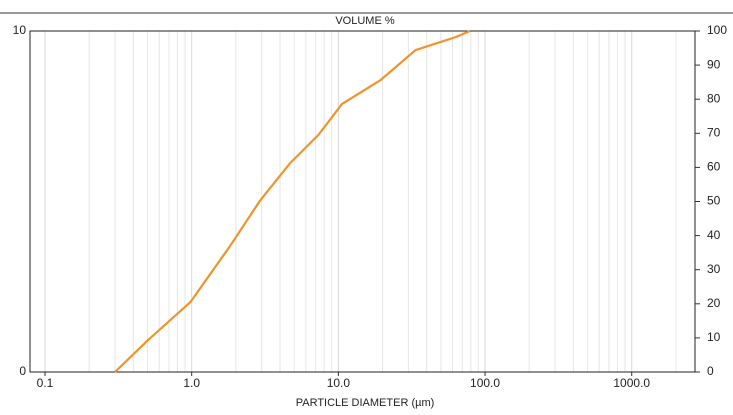 This screenshot has width=733, height=415. What do you see at coordinates (714, 132) in the screenshot?
I see `y2-tick-label: 70` at bounding box center [714, 132].